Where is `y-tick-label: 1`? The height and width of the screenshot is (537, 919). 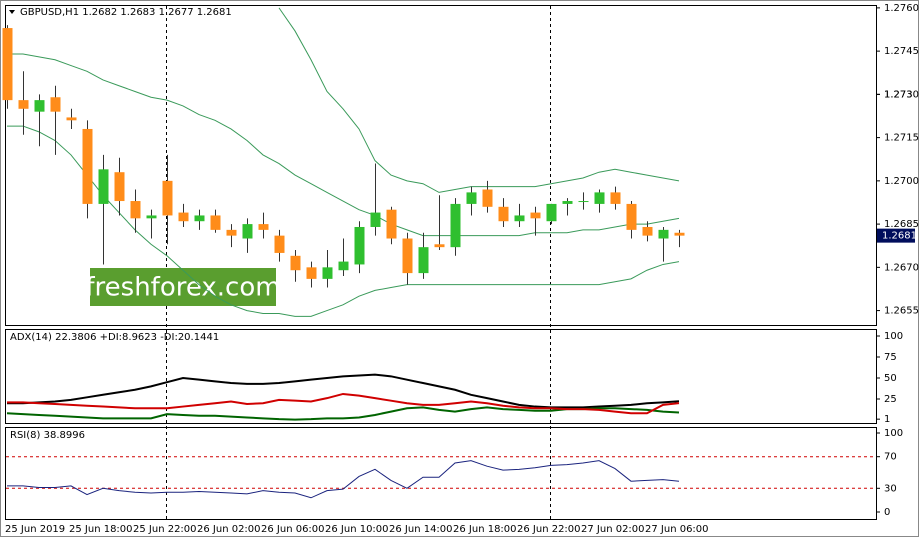 y-tick-label: 1 is located at coordinates (887, 419).